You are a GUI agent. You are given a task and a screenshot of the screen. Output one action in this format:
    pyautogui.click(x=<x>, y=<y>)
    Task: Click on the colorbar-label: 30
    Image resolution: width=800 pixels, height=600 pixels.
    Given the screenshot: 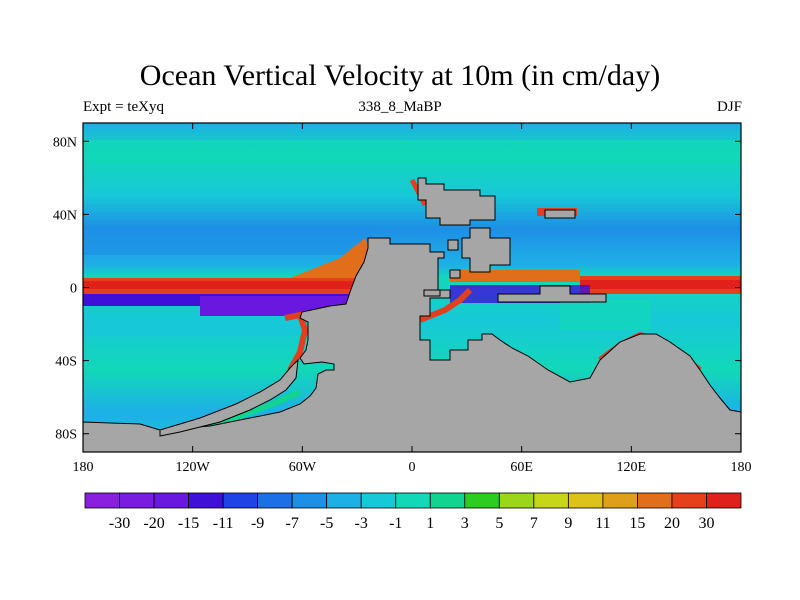 What is the action you would take?
    pyautogui.click(x=706, y=523)
    